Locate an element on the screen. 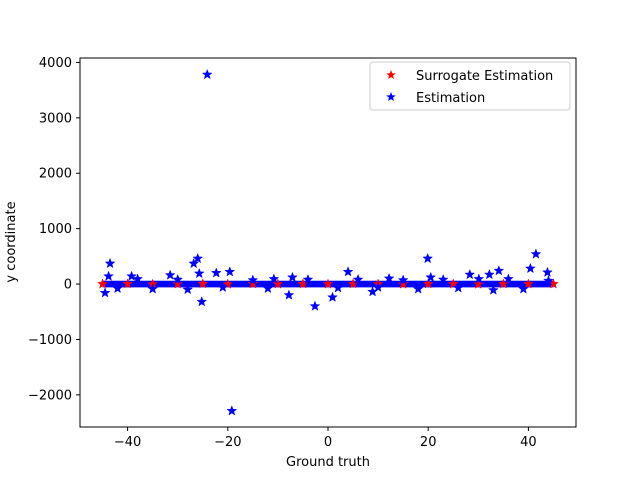 The width and height of the screenshot is (640, 480). y-axis-label: y coordinate is located at coordinates (11, 241).